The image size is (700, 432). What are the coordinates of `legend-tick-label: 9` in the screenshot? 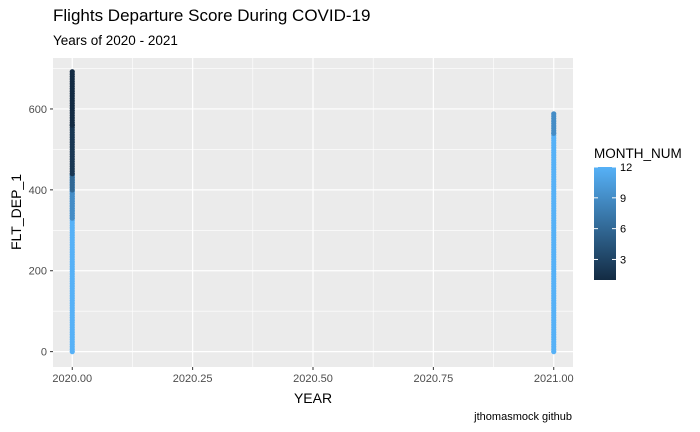 It's located at (623, 199).